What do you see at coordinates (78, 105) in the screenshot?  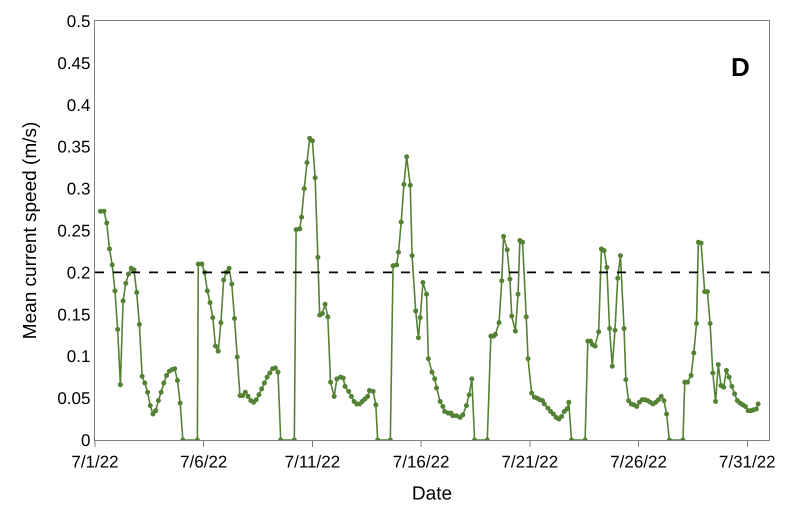 I see `y-tick-label: 0.4` at bounding box center [78, 105].